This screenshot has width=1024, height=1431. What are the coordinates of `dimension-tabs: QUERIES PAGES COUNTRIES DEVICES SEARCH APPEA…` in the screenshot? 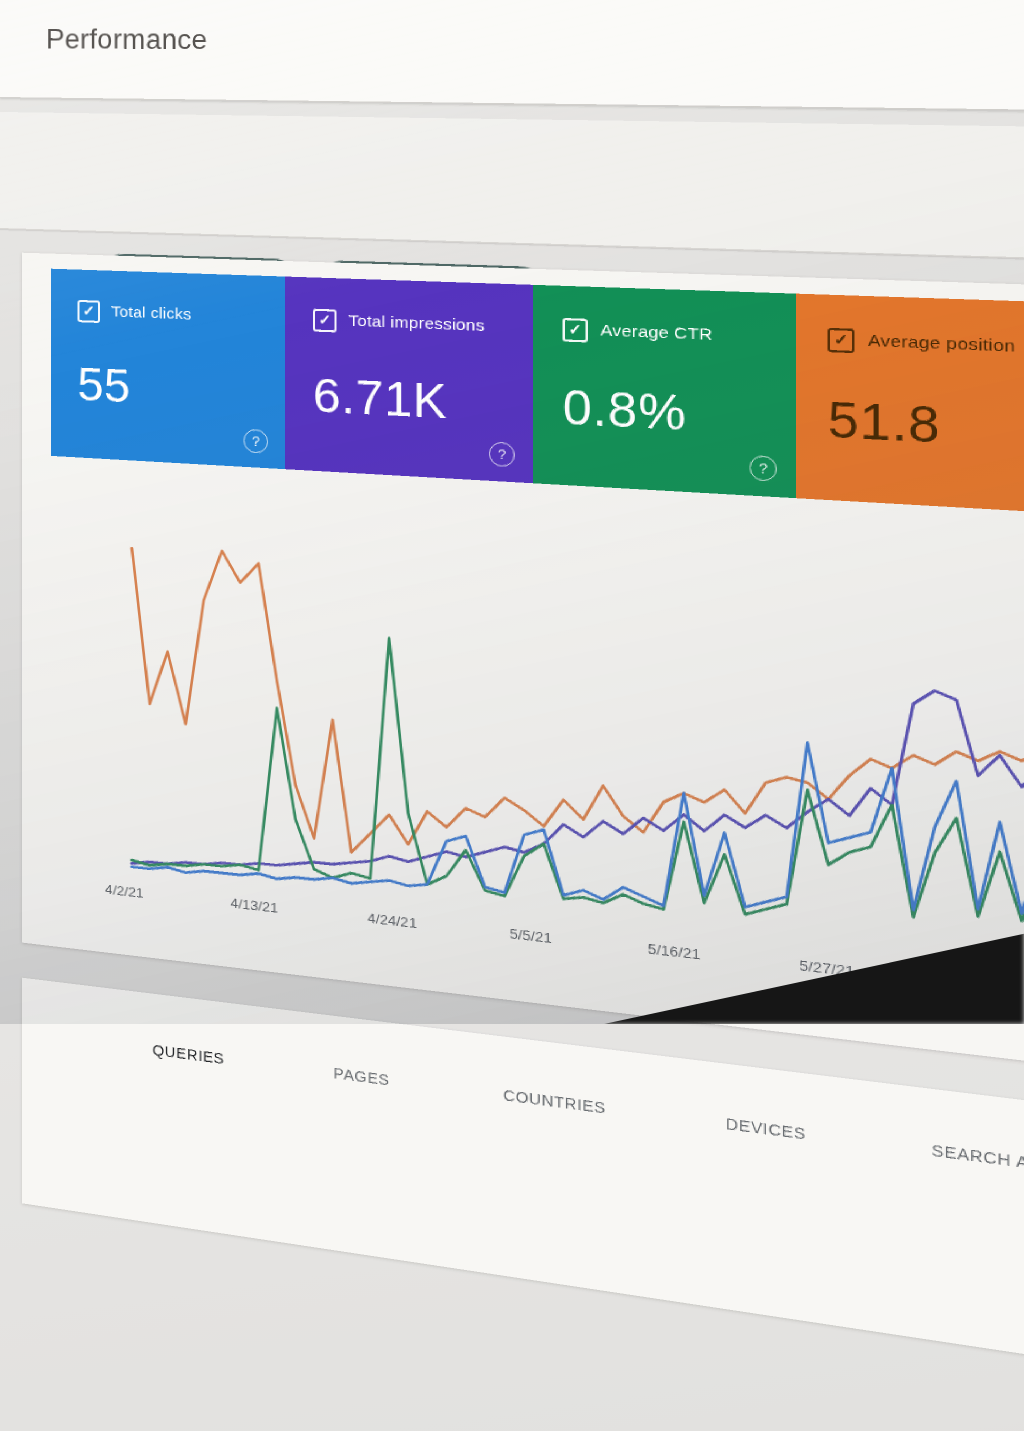 It's located at (588, 1129).